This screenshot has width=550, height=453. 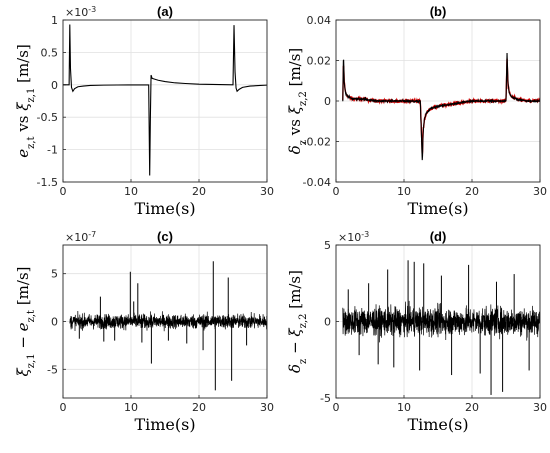 I want to click on y-tick-label: 0.04, so click(x=319, y=20).